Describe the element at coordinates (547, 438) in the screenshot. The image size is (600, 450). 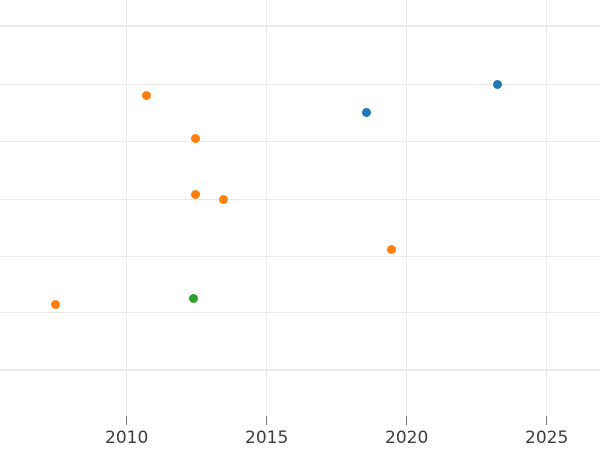
I see `x-tick-label-2025: 2025` at that location.